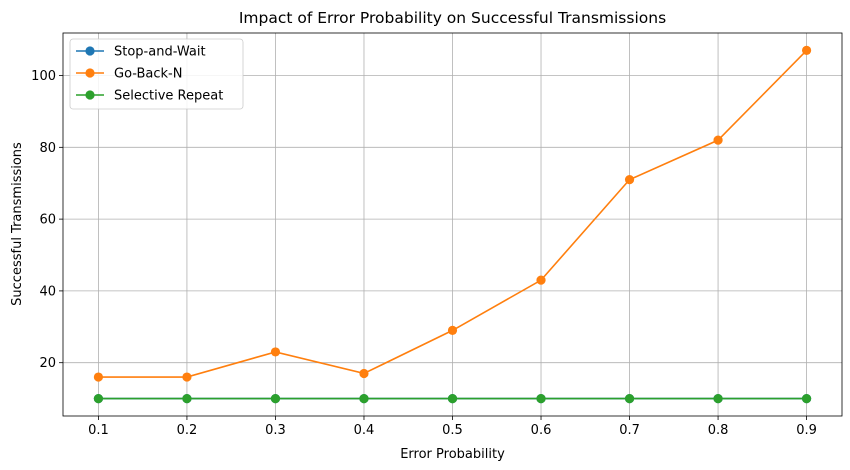  What do you see at coordinates (275, 430) in the screenshot?
I see `x-tick-label: 0.3` at bounding box center [275, 430].